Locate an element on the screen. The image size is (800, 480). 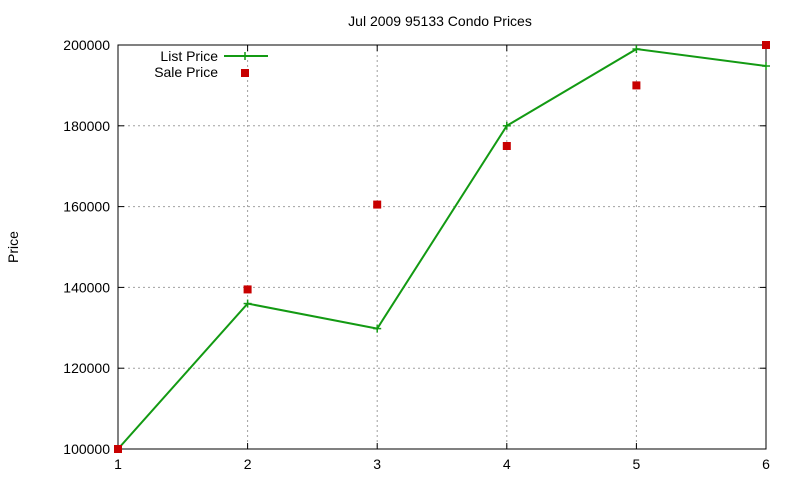
legend-swatch-marker is located at coordinates (245, 73).